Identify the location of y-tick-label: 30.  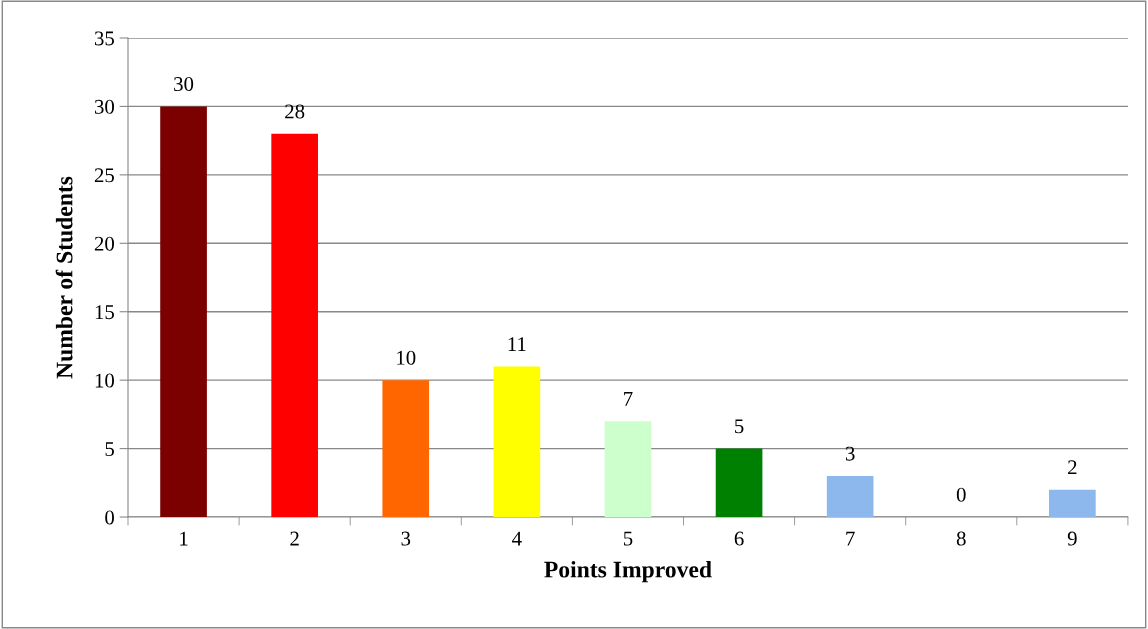
(104, 106).